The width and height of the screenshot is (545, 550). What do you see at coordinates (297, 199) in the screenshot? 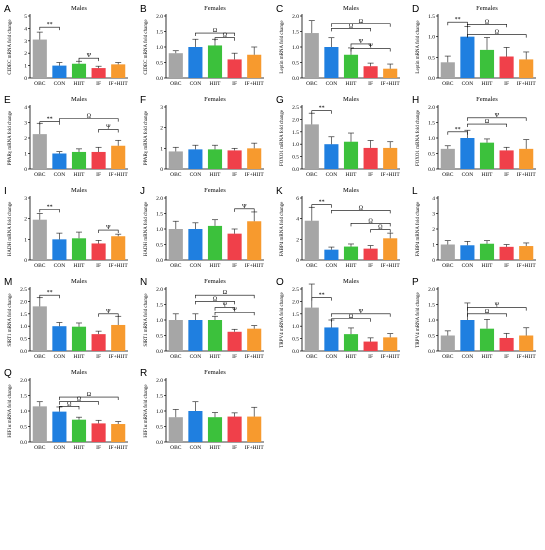
I see `y-tick-label: 6` at bounding box center [297, 199].